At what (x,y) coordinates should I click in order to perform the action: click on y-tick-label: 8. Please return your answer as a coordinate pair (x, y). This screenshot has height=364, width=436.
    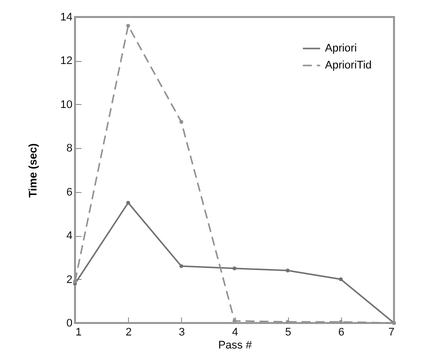
    Looking at the image, I should click on (69, 148).